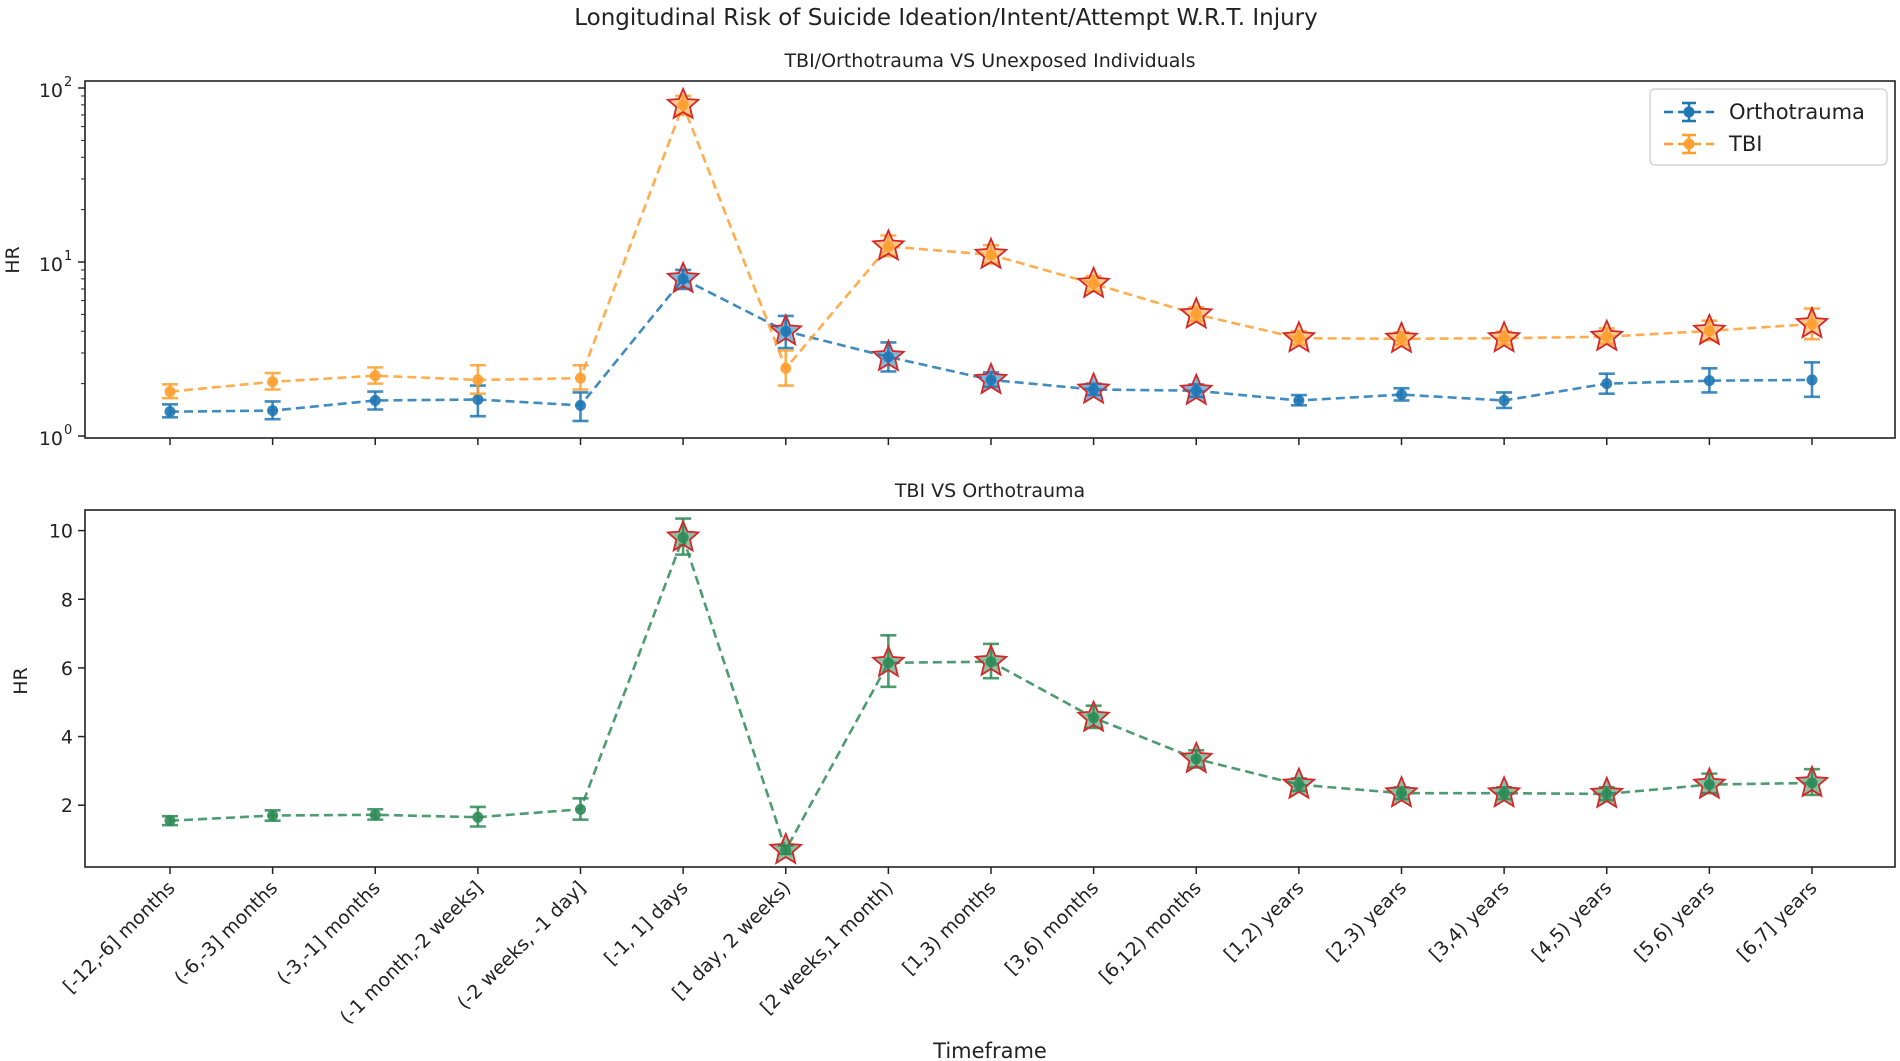 Image resolution: width=1900 pixels, height=1061 pixels. Describe the element at coordinates (1745, 144) in the screenshot. I see `legend-label-tbi: TBI` at that location.